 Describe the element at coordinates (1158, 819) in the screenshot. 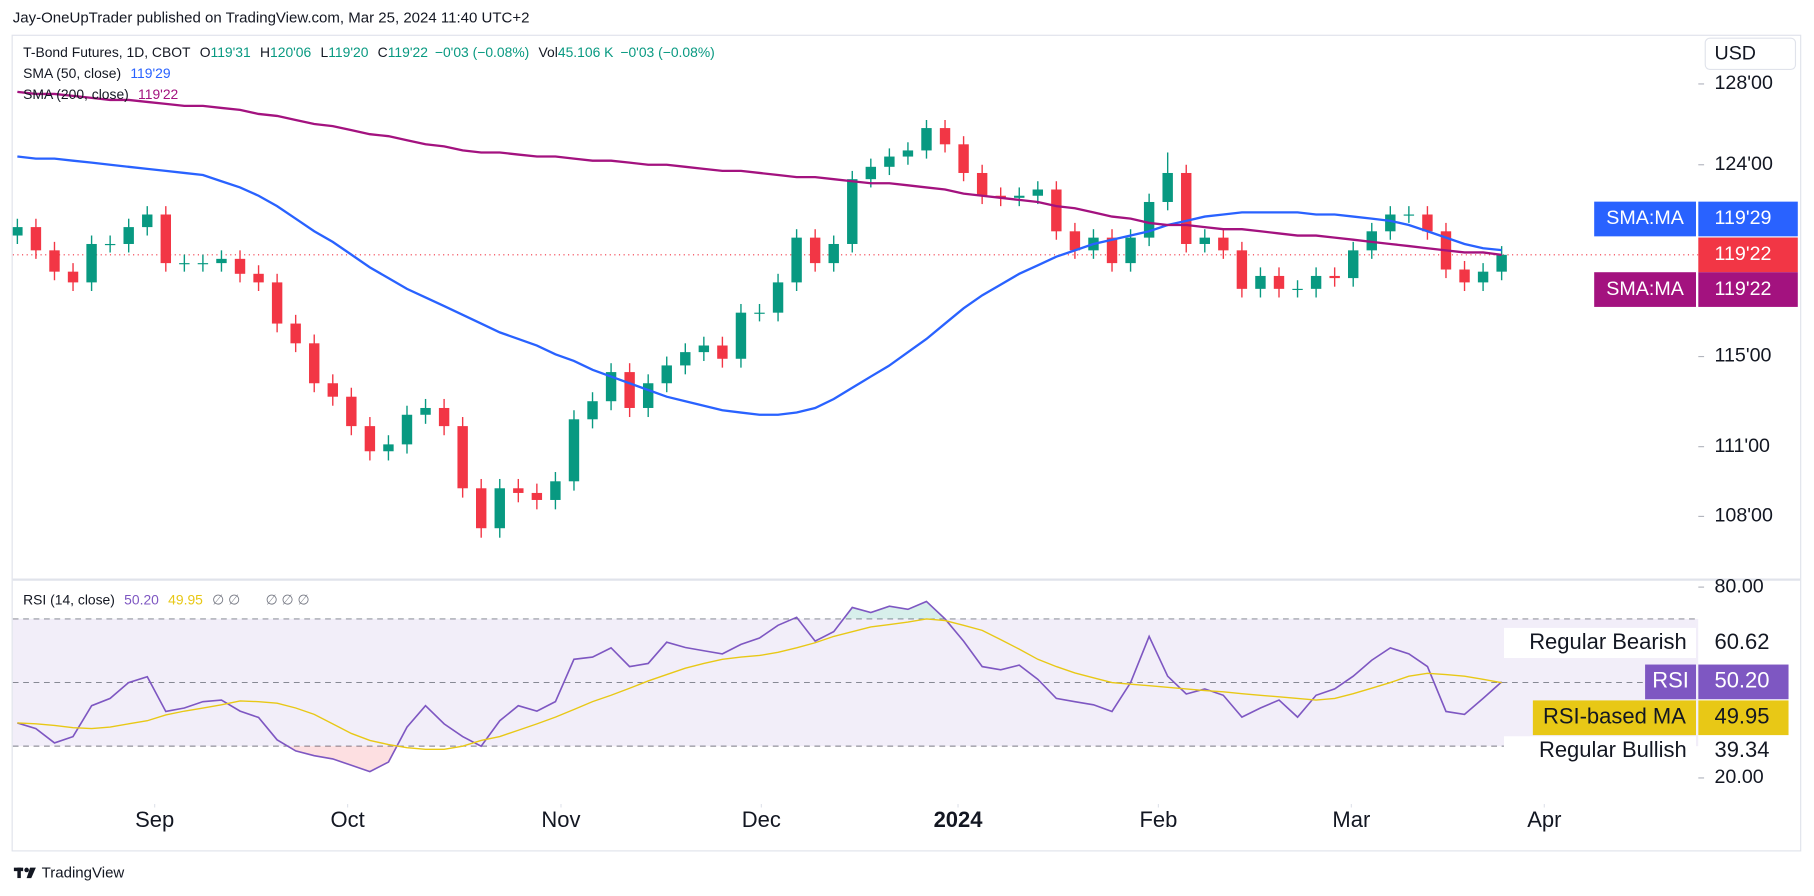

I see `x-tick-label: Feb` at that location.